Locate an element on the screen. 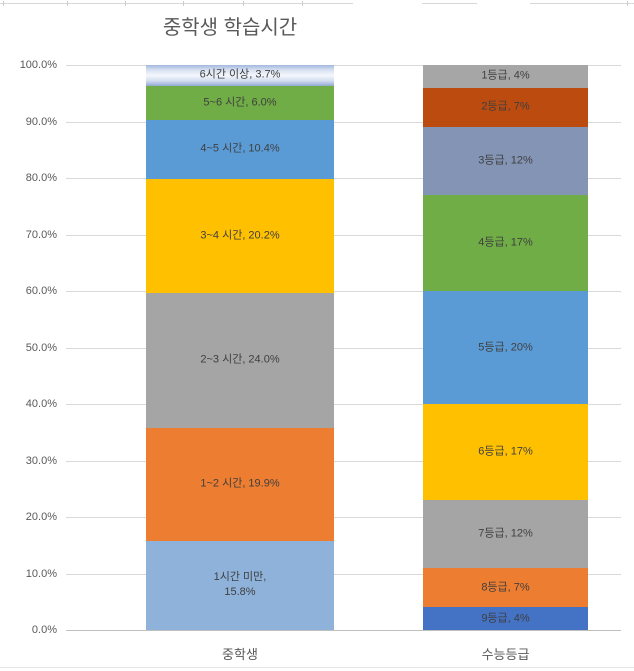 The width and height of the screenshot is (634, 671). y-axis-tick-label: 50.0% is located at coordinates (41, 347).